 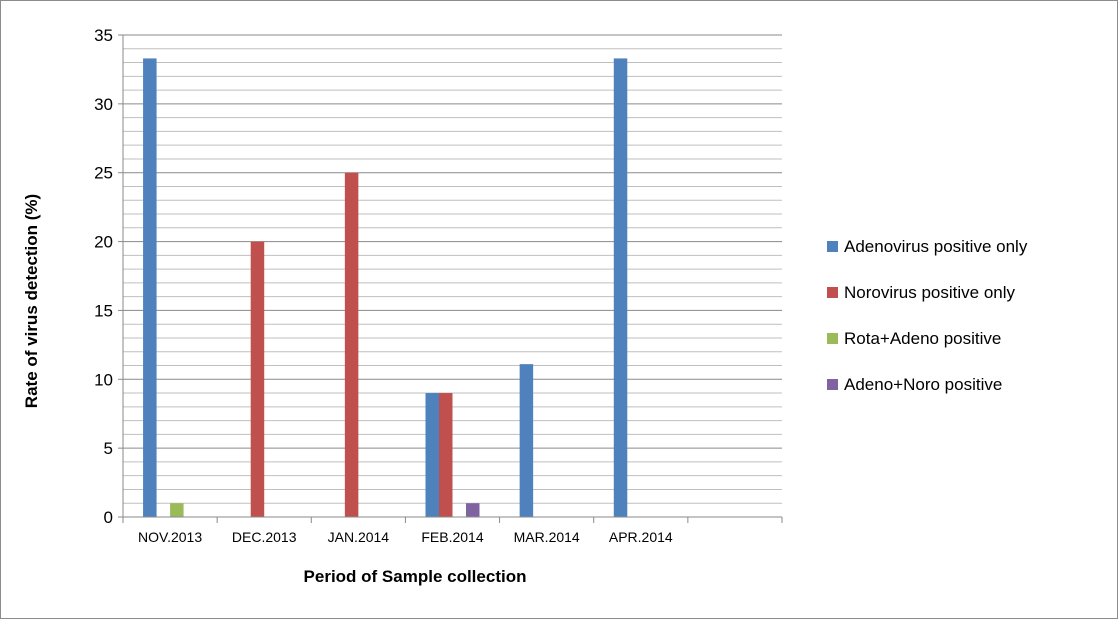 What do you see at coordinates (103, 379) in the screenshot?
I see `y-tick-label: 10` at bounding box center [103, 379].